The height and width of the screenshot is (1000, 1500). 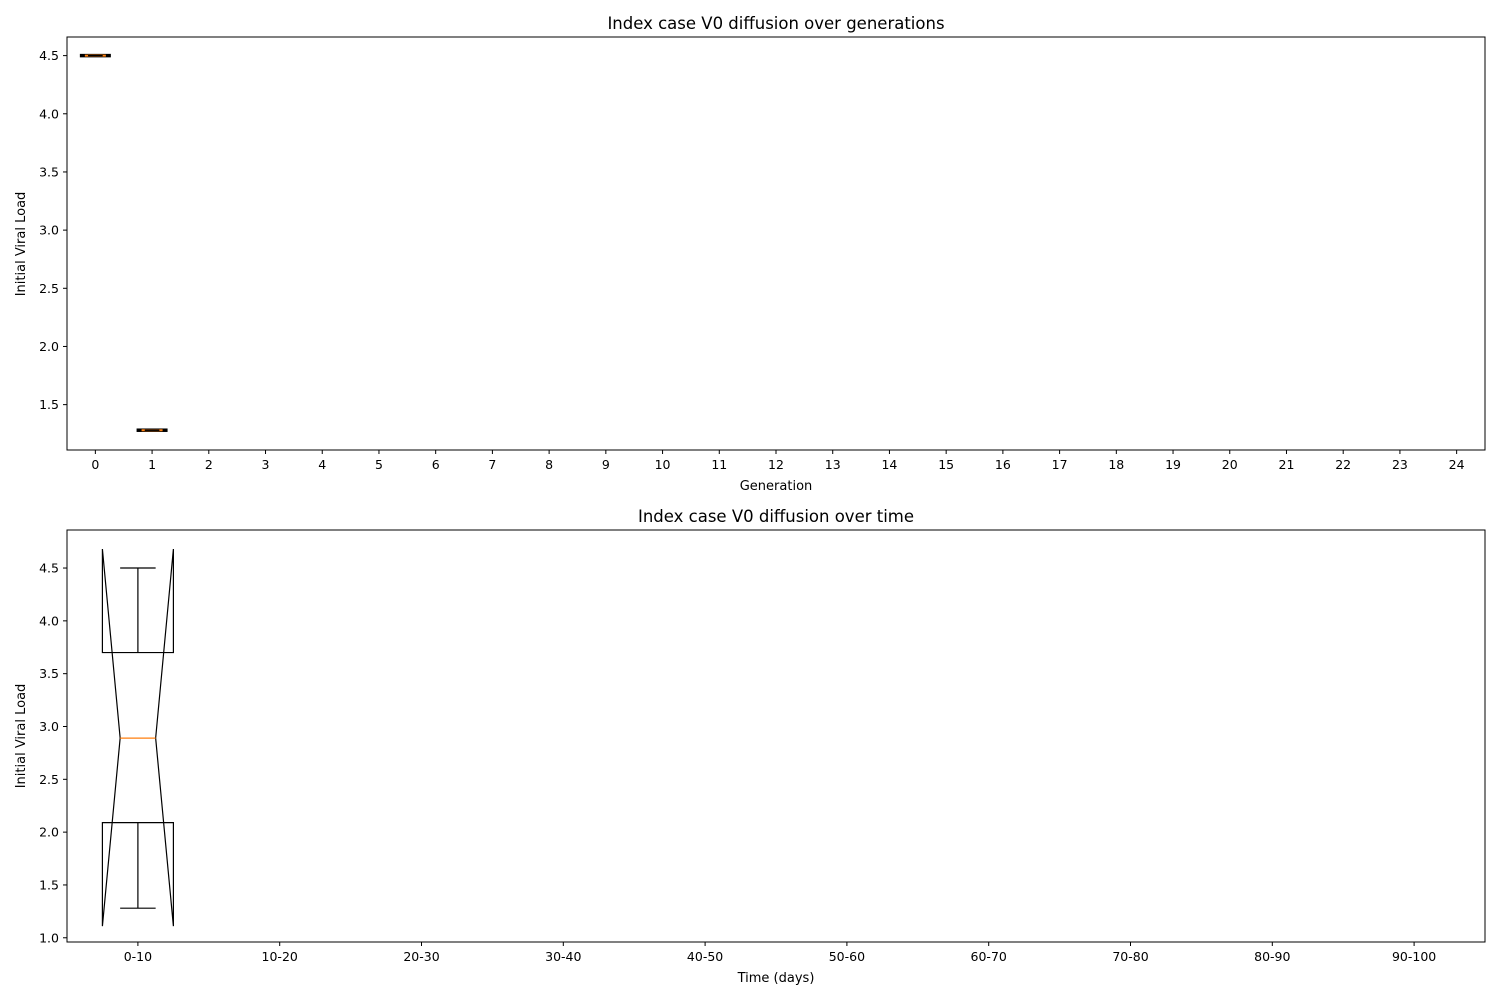 What do you see at coordinates (95, 464) in the screenshot?
I see `x-tick-label: 0` at bounding box center [95, 464].